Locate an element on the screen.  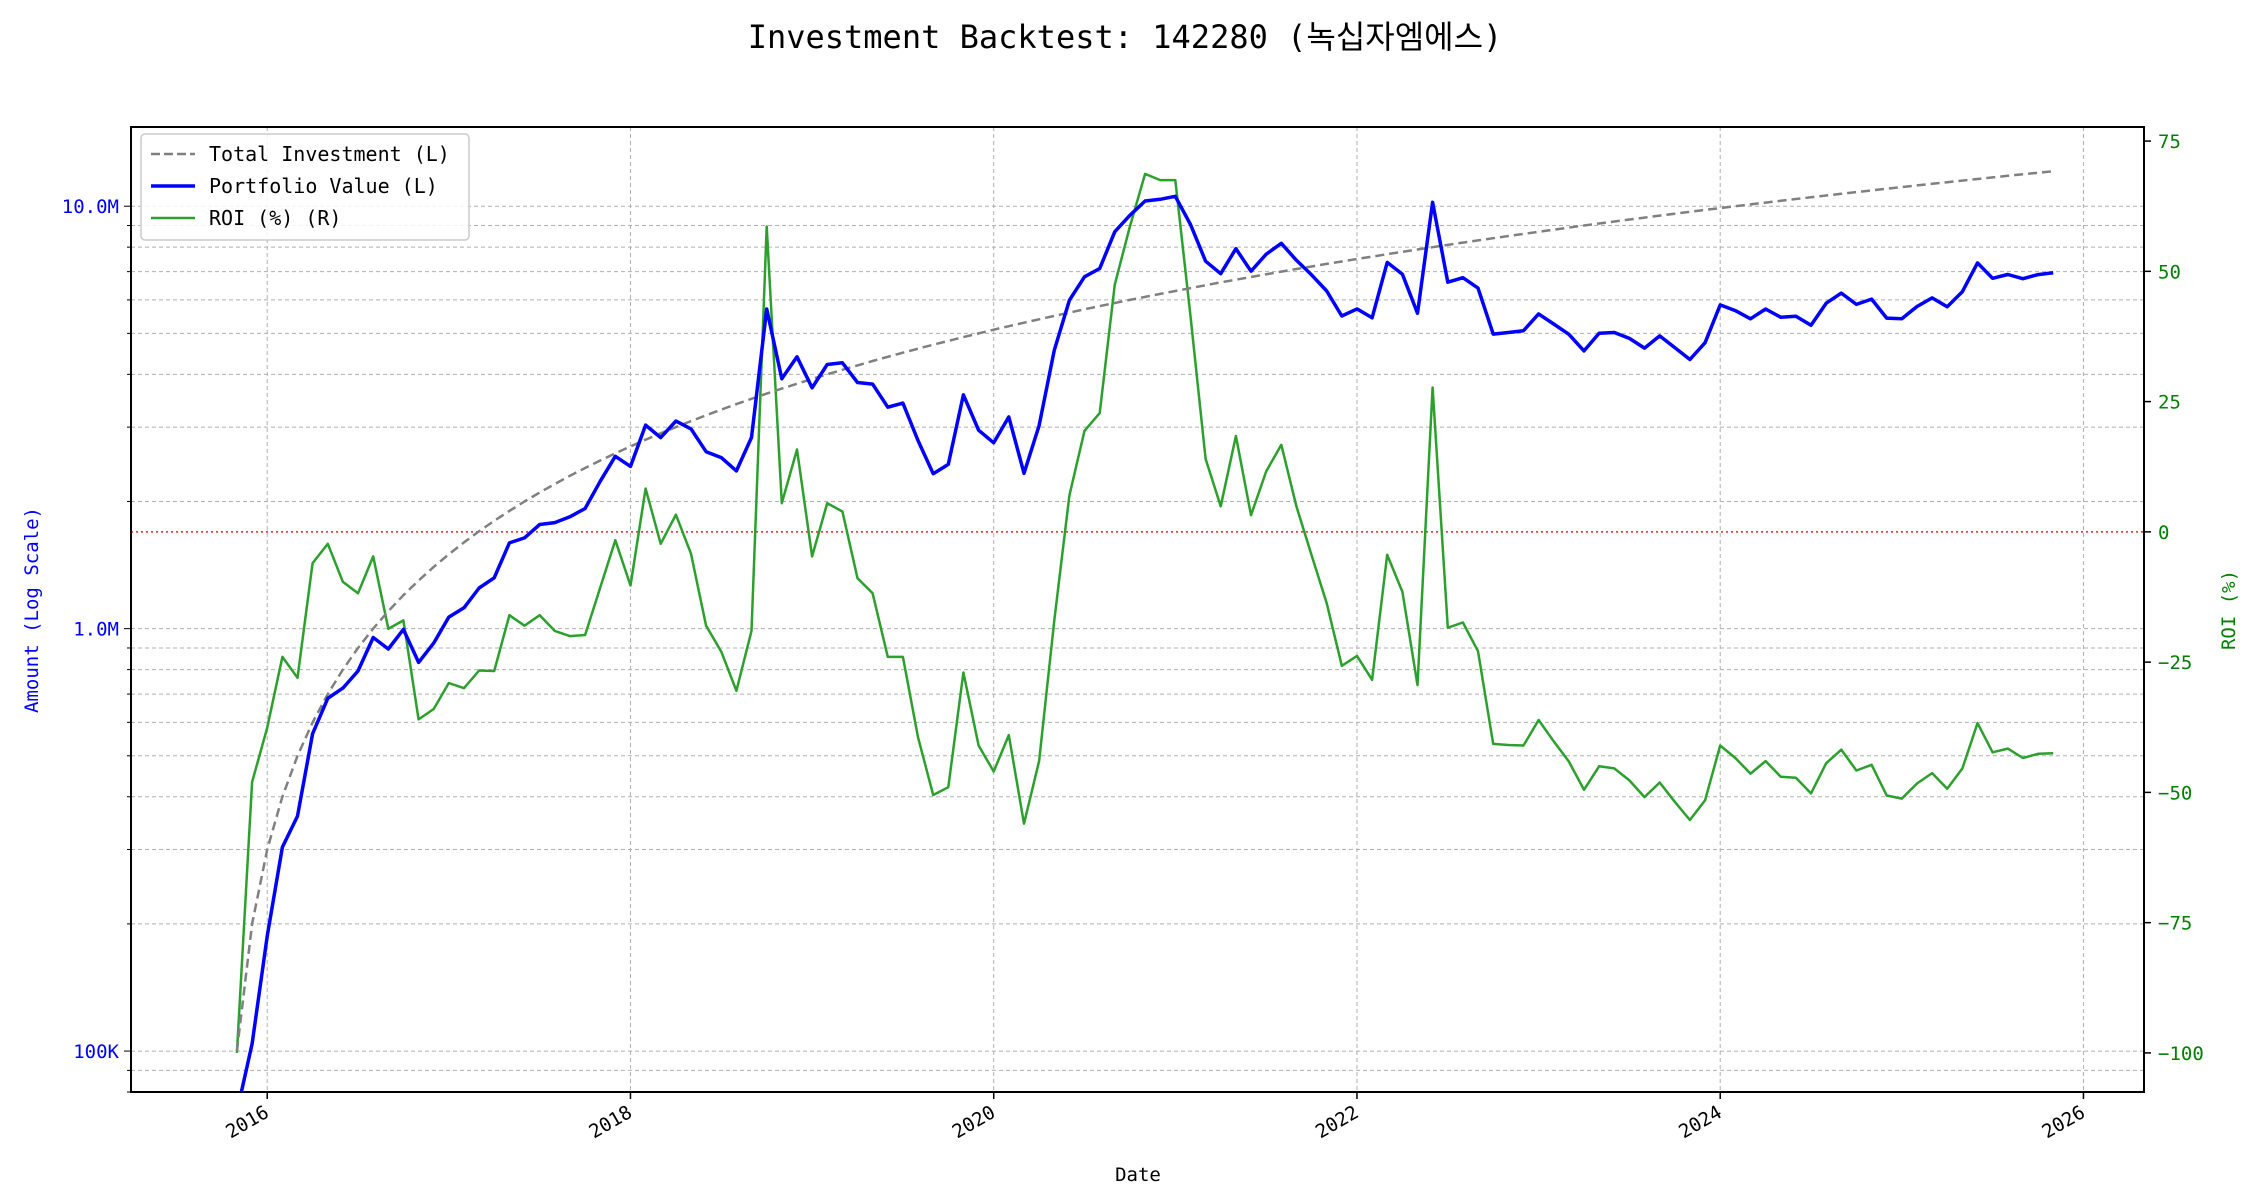
legend-label-investment: Total Investment (L) is located at coordinates (329, 154).